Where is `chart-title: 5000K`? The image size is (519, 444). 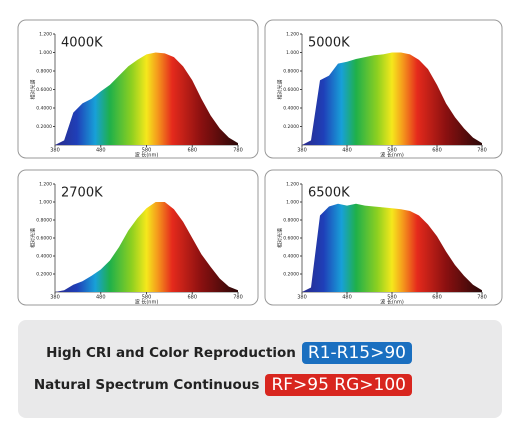
chart-title: 5000K is located at coordinates (329, 43).